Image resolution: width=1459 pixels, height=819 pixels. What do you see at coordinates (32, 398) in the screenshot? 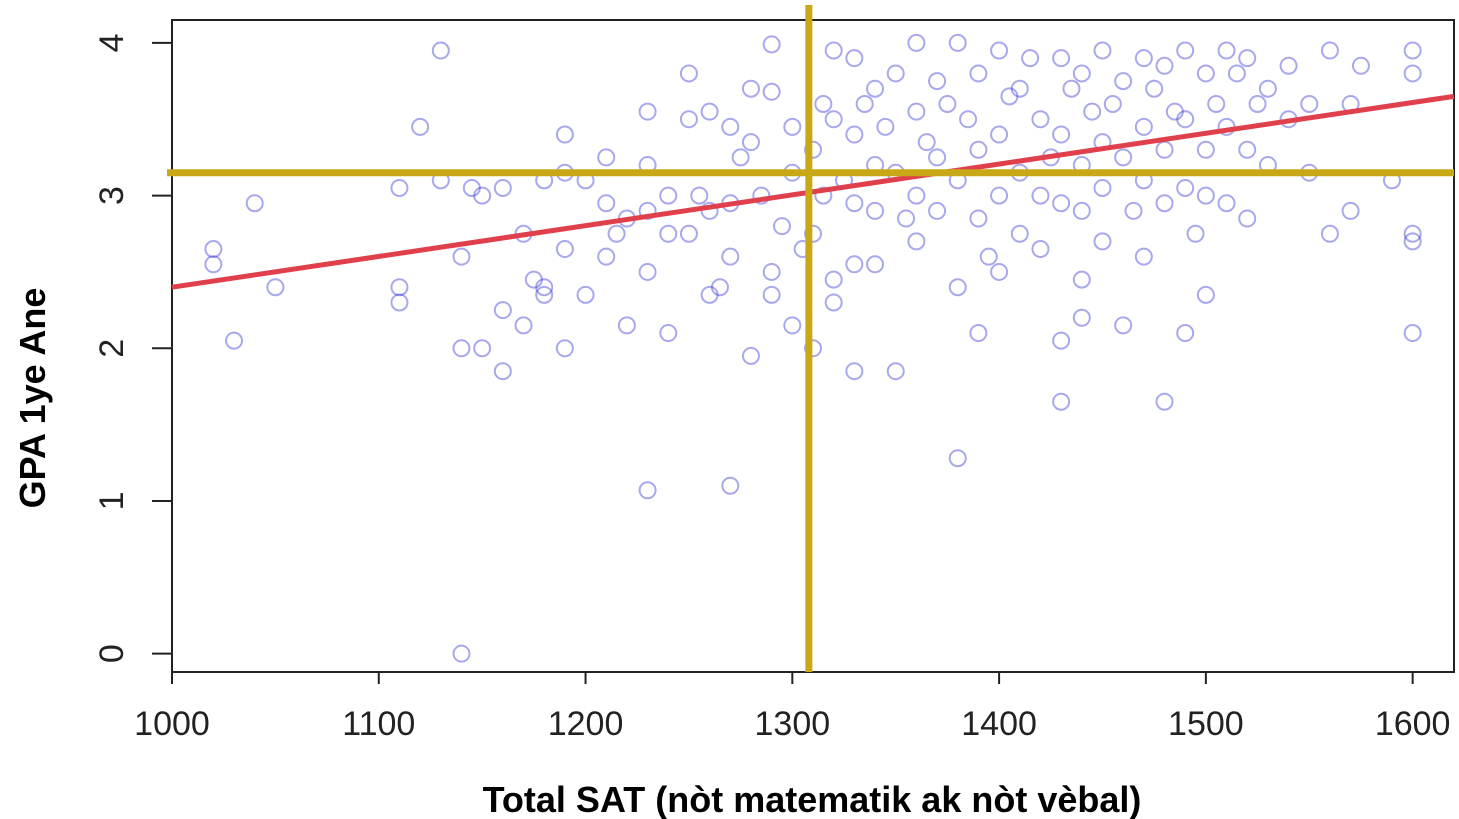
I see `y-axis-title: GPA 1ye Ane` at bounding box center [32, 398].